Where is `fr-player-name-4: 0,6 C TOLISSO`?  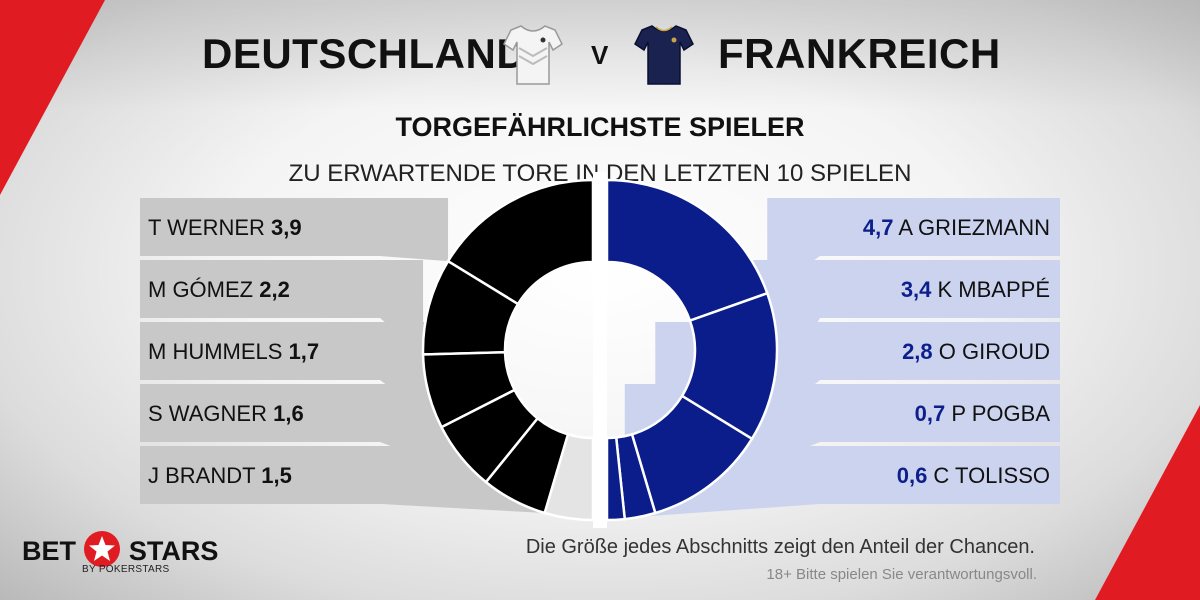 fr-player-name-4: 0,6 C TOLISSO is located at coordinates (973, 475).